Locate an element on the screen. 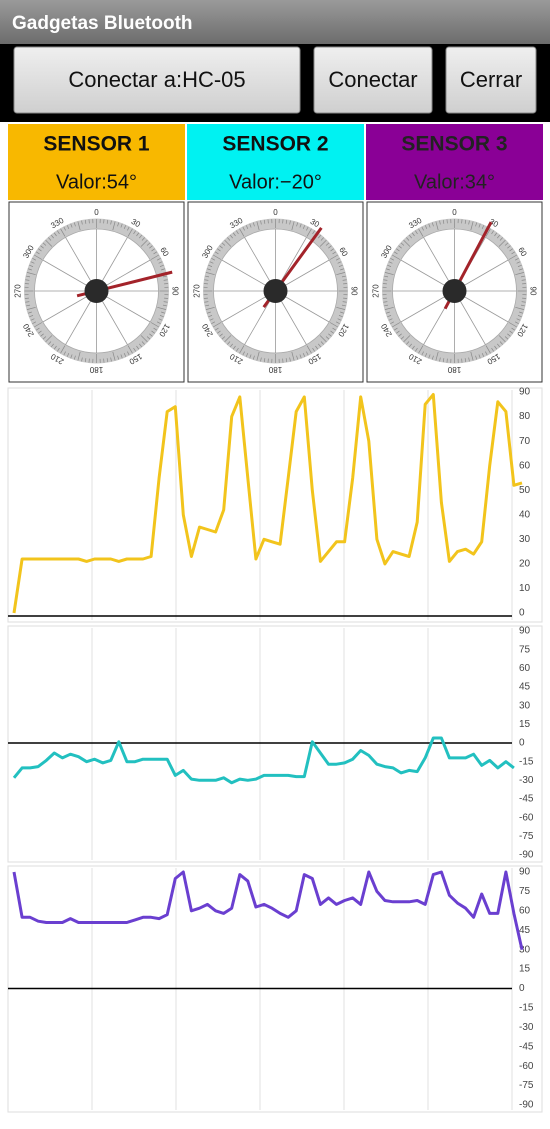  button-label: Conectar is located at coordinates (372, 79).